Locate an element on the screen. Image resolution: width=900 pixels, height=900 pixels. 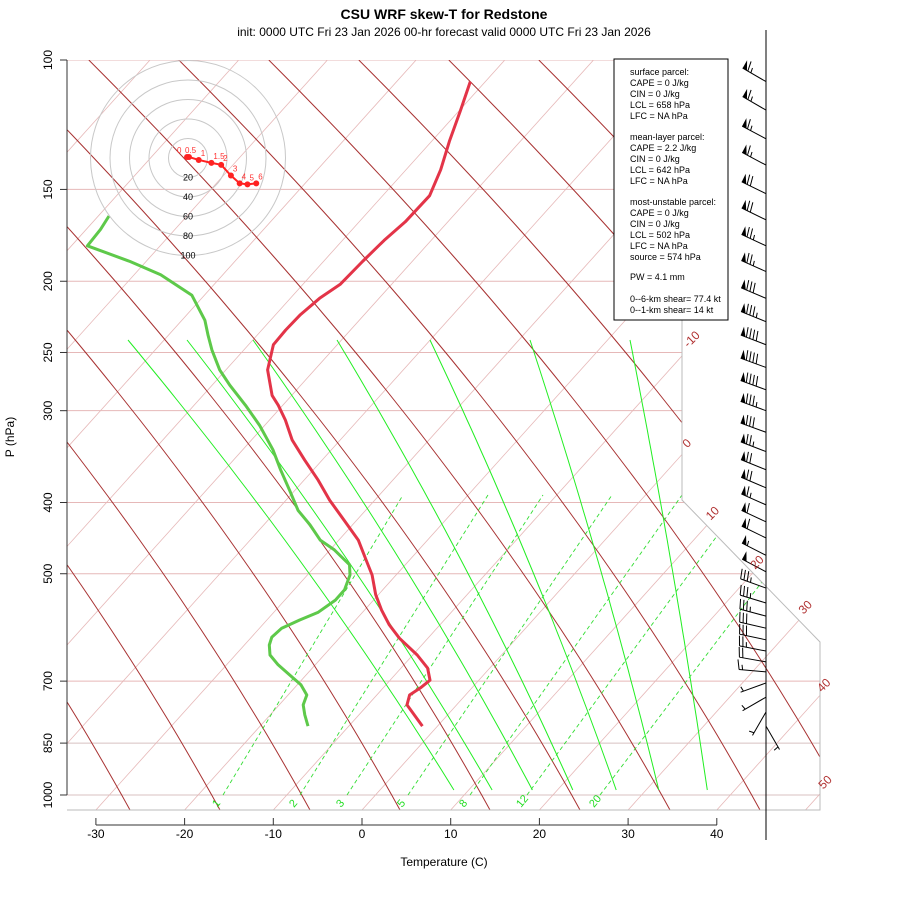
y-tick-label: 400 is located at coordinates (48, 502).